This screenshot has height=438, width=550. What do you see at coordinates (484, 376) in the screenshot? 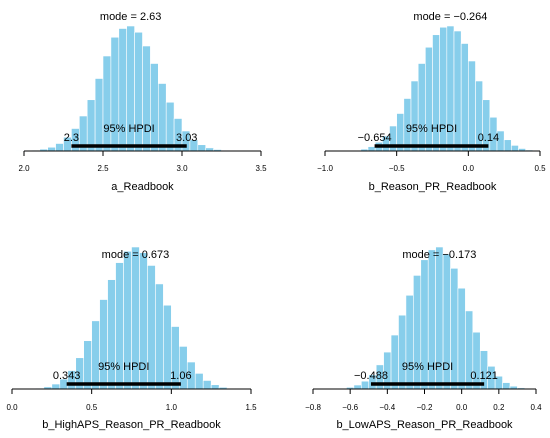
I see `hpdi-high-label: 0.121` at bounding box center [484, 376].